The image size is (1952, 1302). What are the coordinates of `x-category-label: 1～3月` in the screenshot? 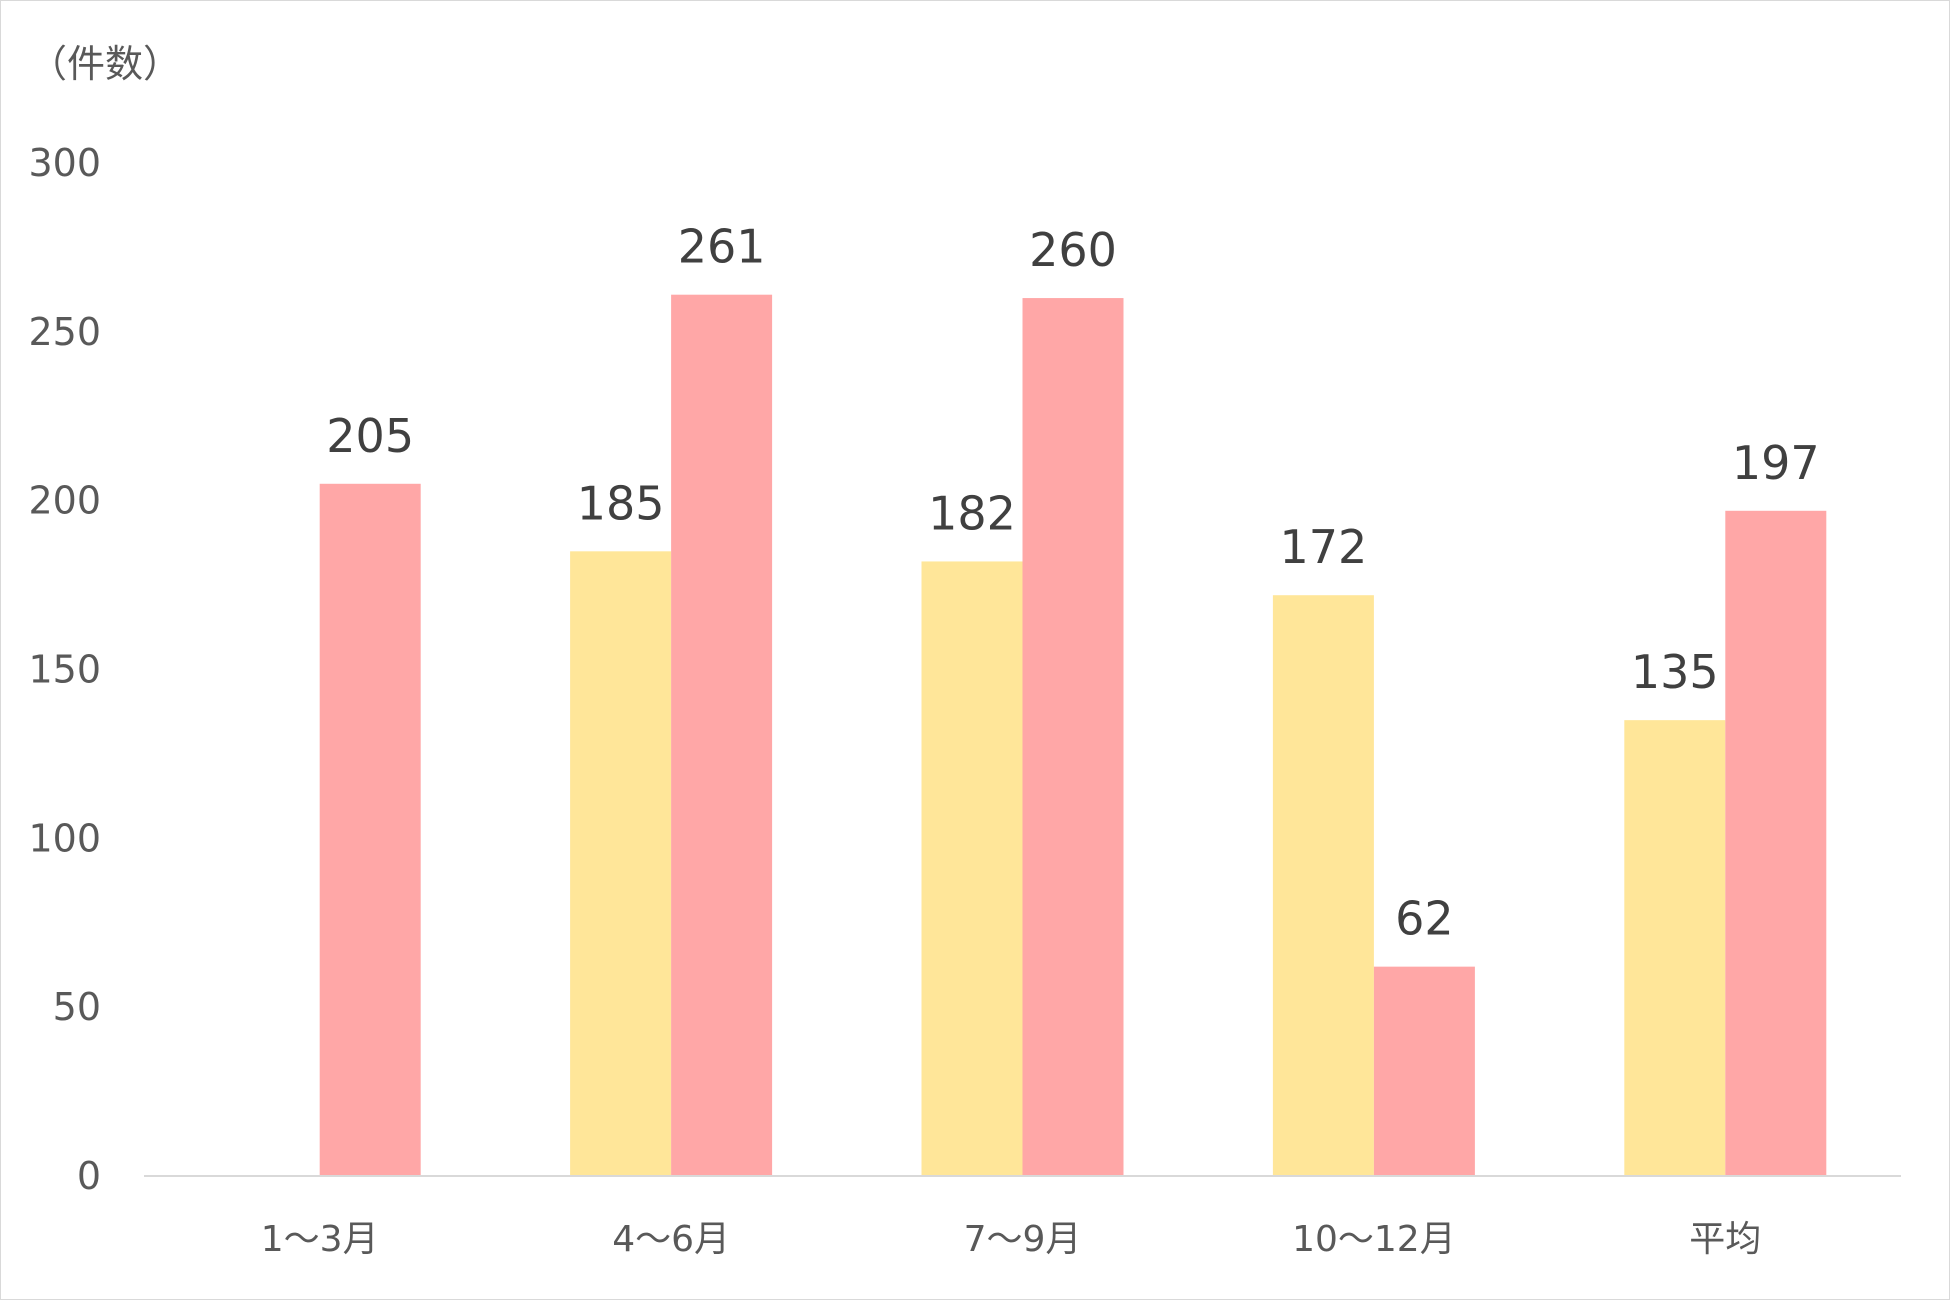 It's located at (320, 1239).